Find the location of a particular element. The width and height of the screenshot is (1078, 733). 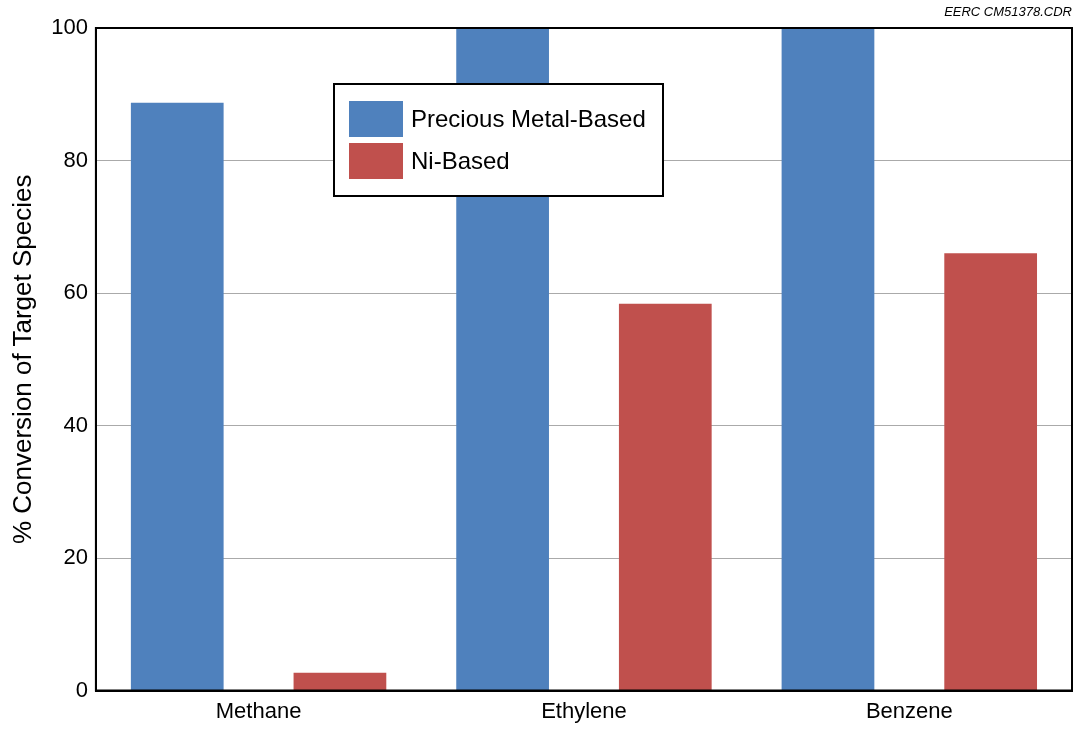

y-tick-label: 0 is located at coordinates (81, 689).